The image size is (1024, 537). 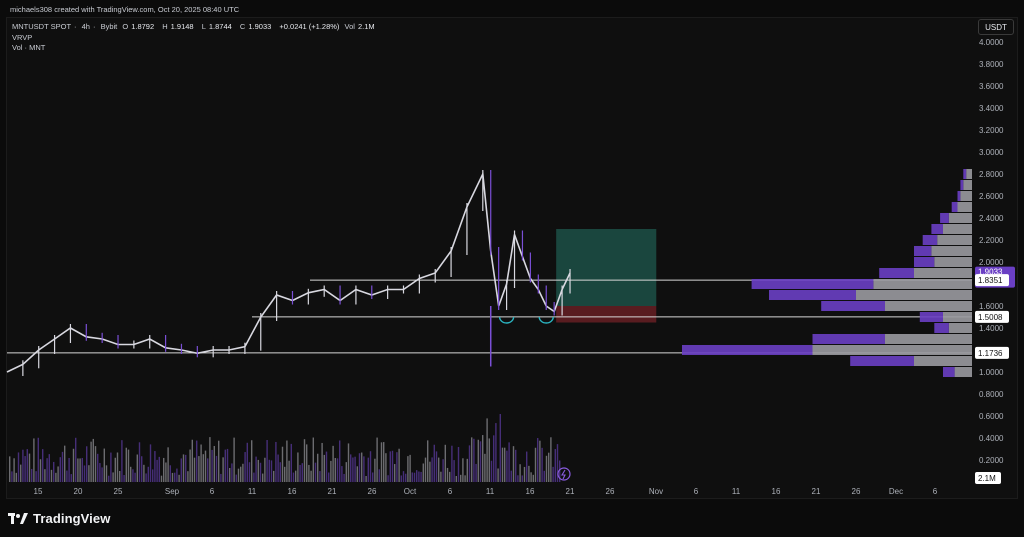 I want to click on y-tick-label: 3.0000, so click(x=991, y=152).